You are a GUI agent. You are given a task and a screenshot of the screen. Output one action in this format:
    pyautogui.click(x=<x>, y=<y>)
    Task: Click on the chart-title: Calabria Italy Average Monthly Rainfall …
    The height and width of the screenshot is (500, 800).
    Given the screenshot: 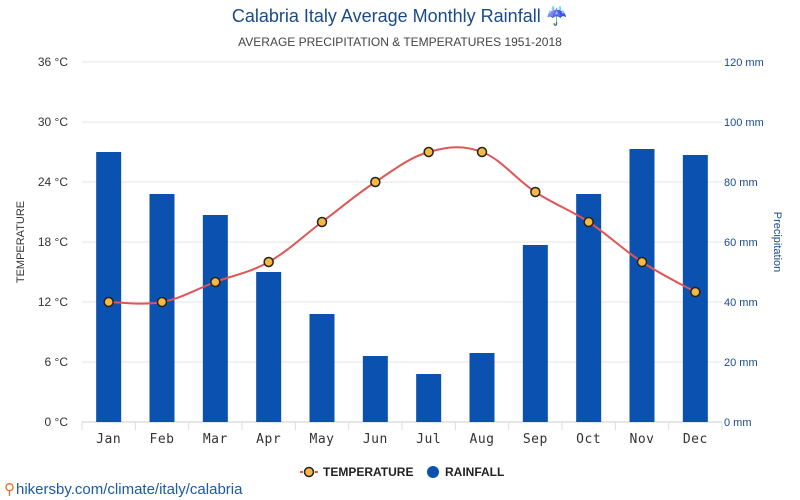 What is the action you would take?
    pyautogui.click(x=400, y=16)
    